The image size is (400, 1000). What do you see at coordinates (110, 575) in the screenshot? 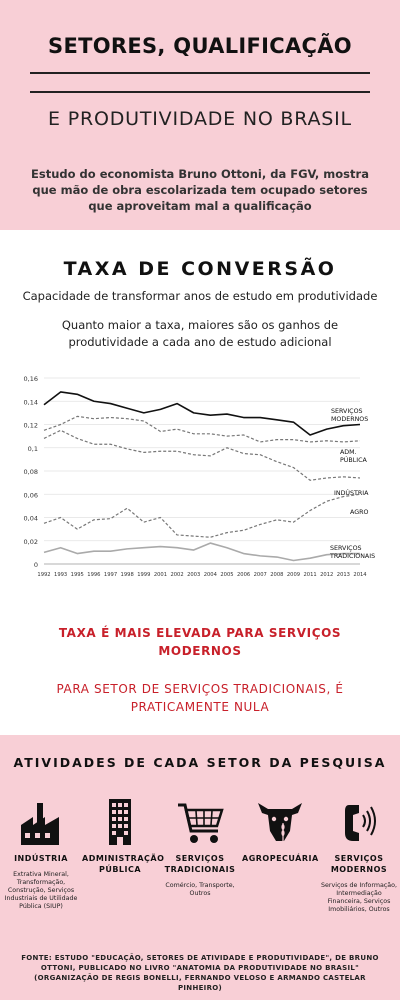
I see `x-tick-label: 1997` at bounding box center [110, 575].